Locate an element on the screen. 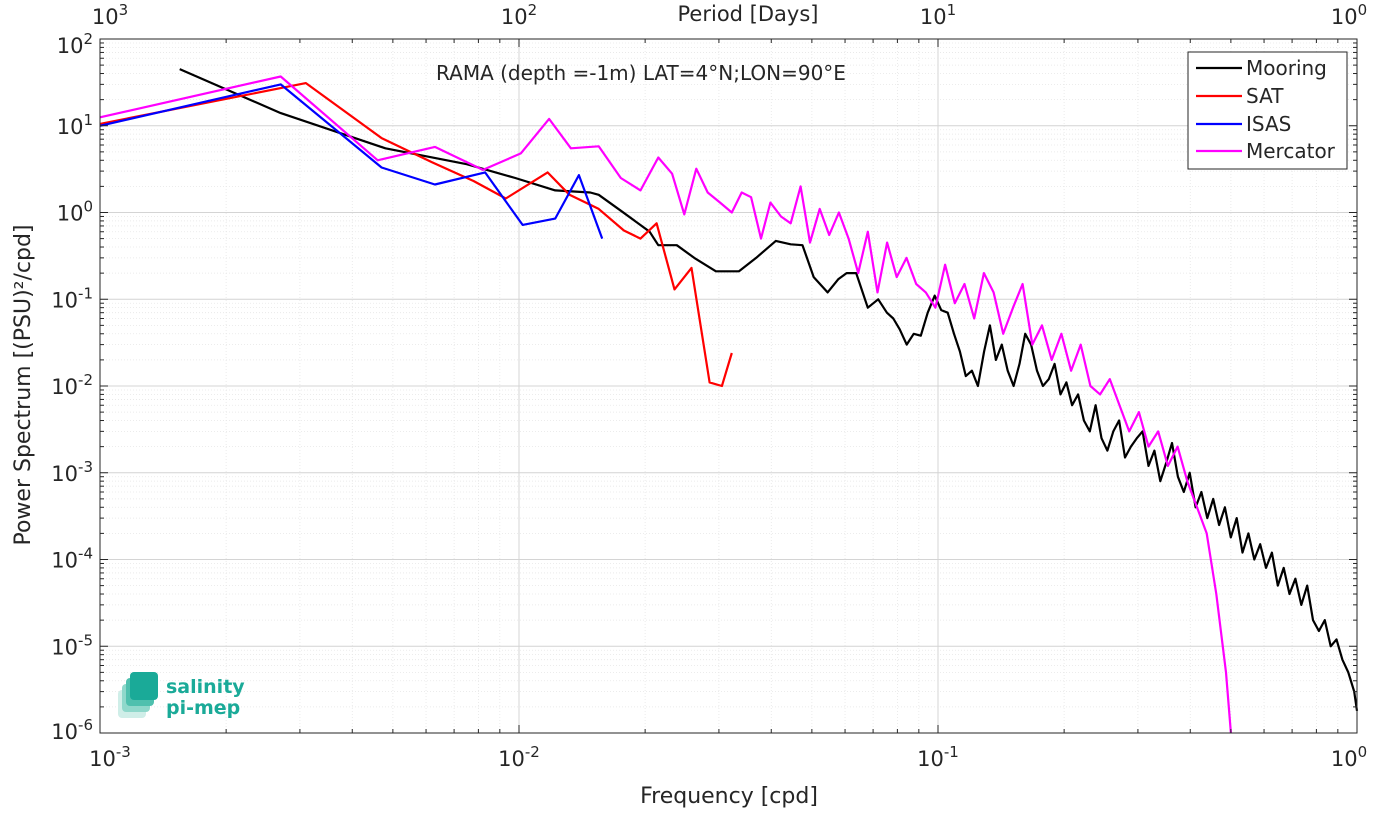  top-tick-label: 10² is located at coordinates (519, 15).